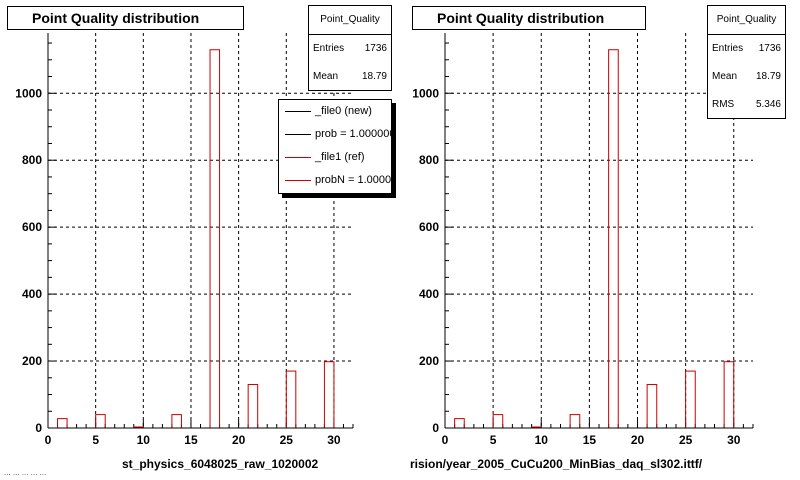 The height and width of the screenshot is (480, 800). I want to click on left-stats-entries-row: Entries 1736, so click(350, 49).